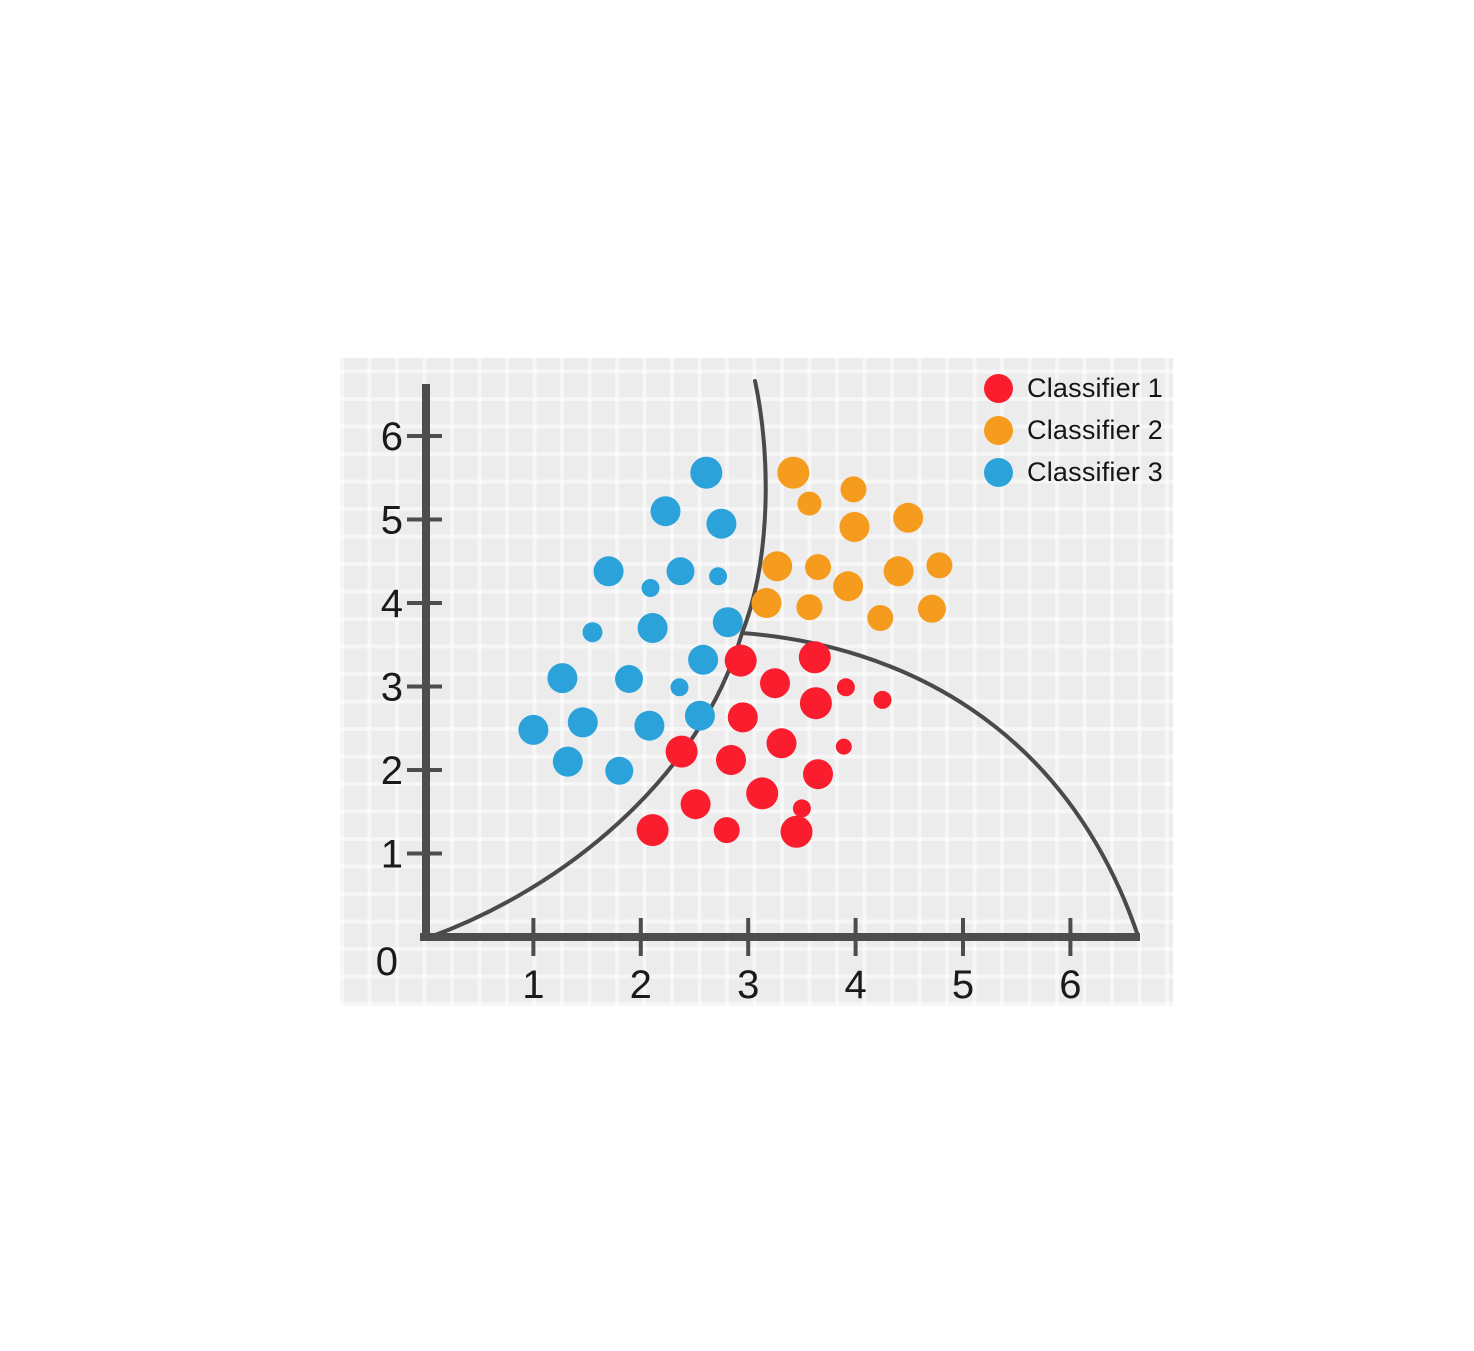 The height and width of the screenshot is (1351, 1474). What do you see at coordinates (641, 985) in the screenshot?
I see `x-tick-label-2: 2` at bounding box center [641, 985].